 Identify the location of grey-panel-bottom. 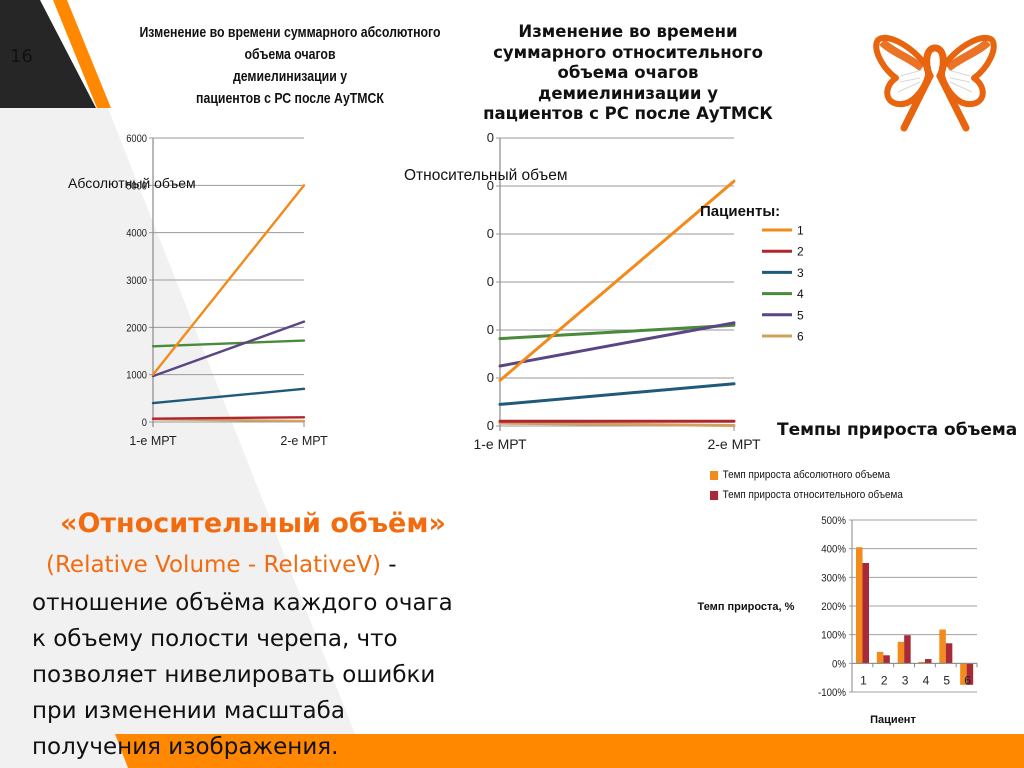
(65, 751).